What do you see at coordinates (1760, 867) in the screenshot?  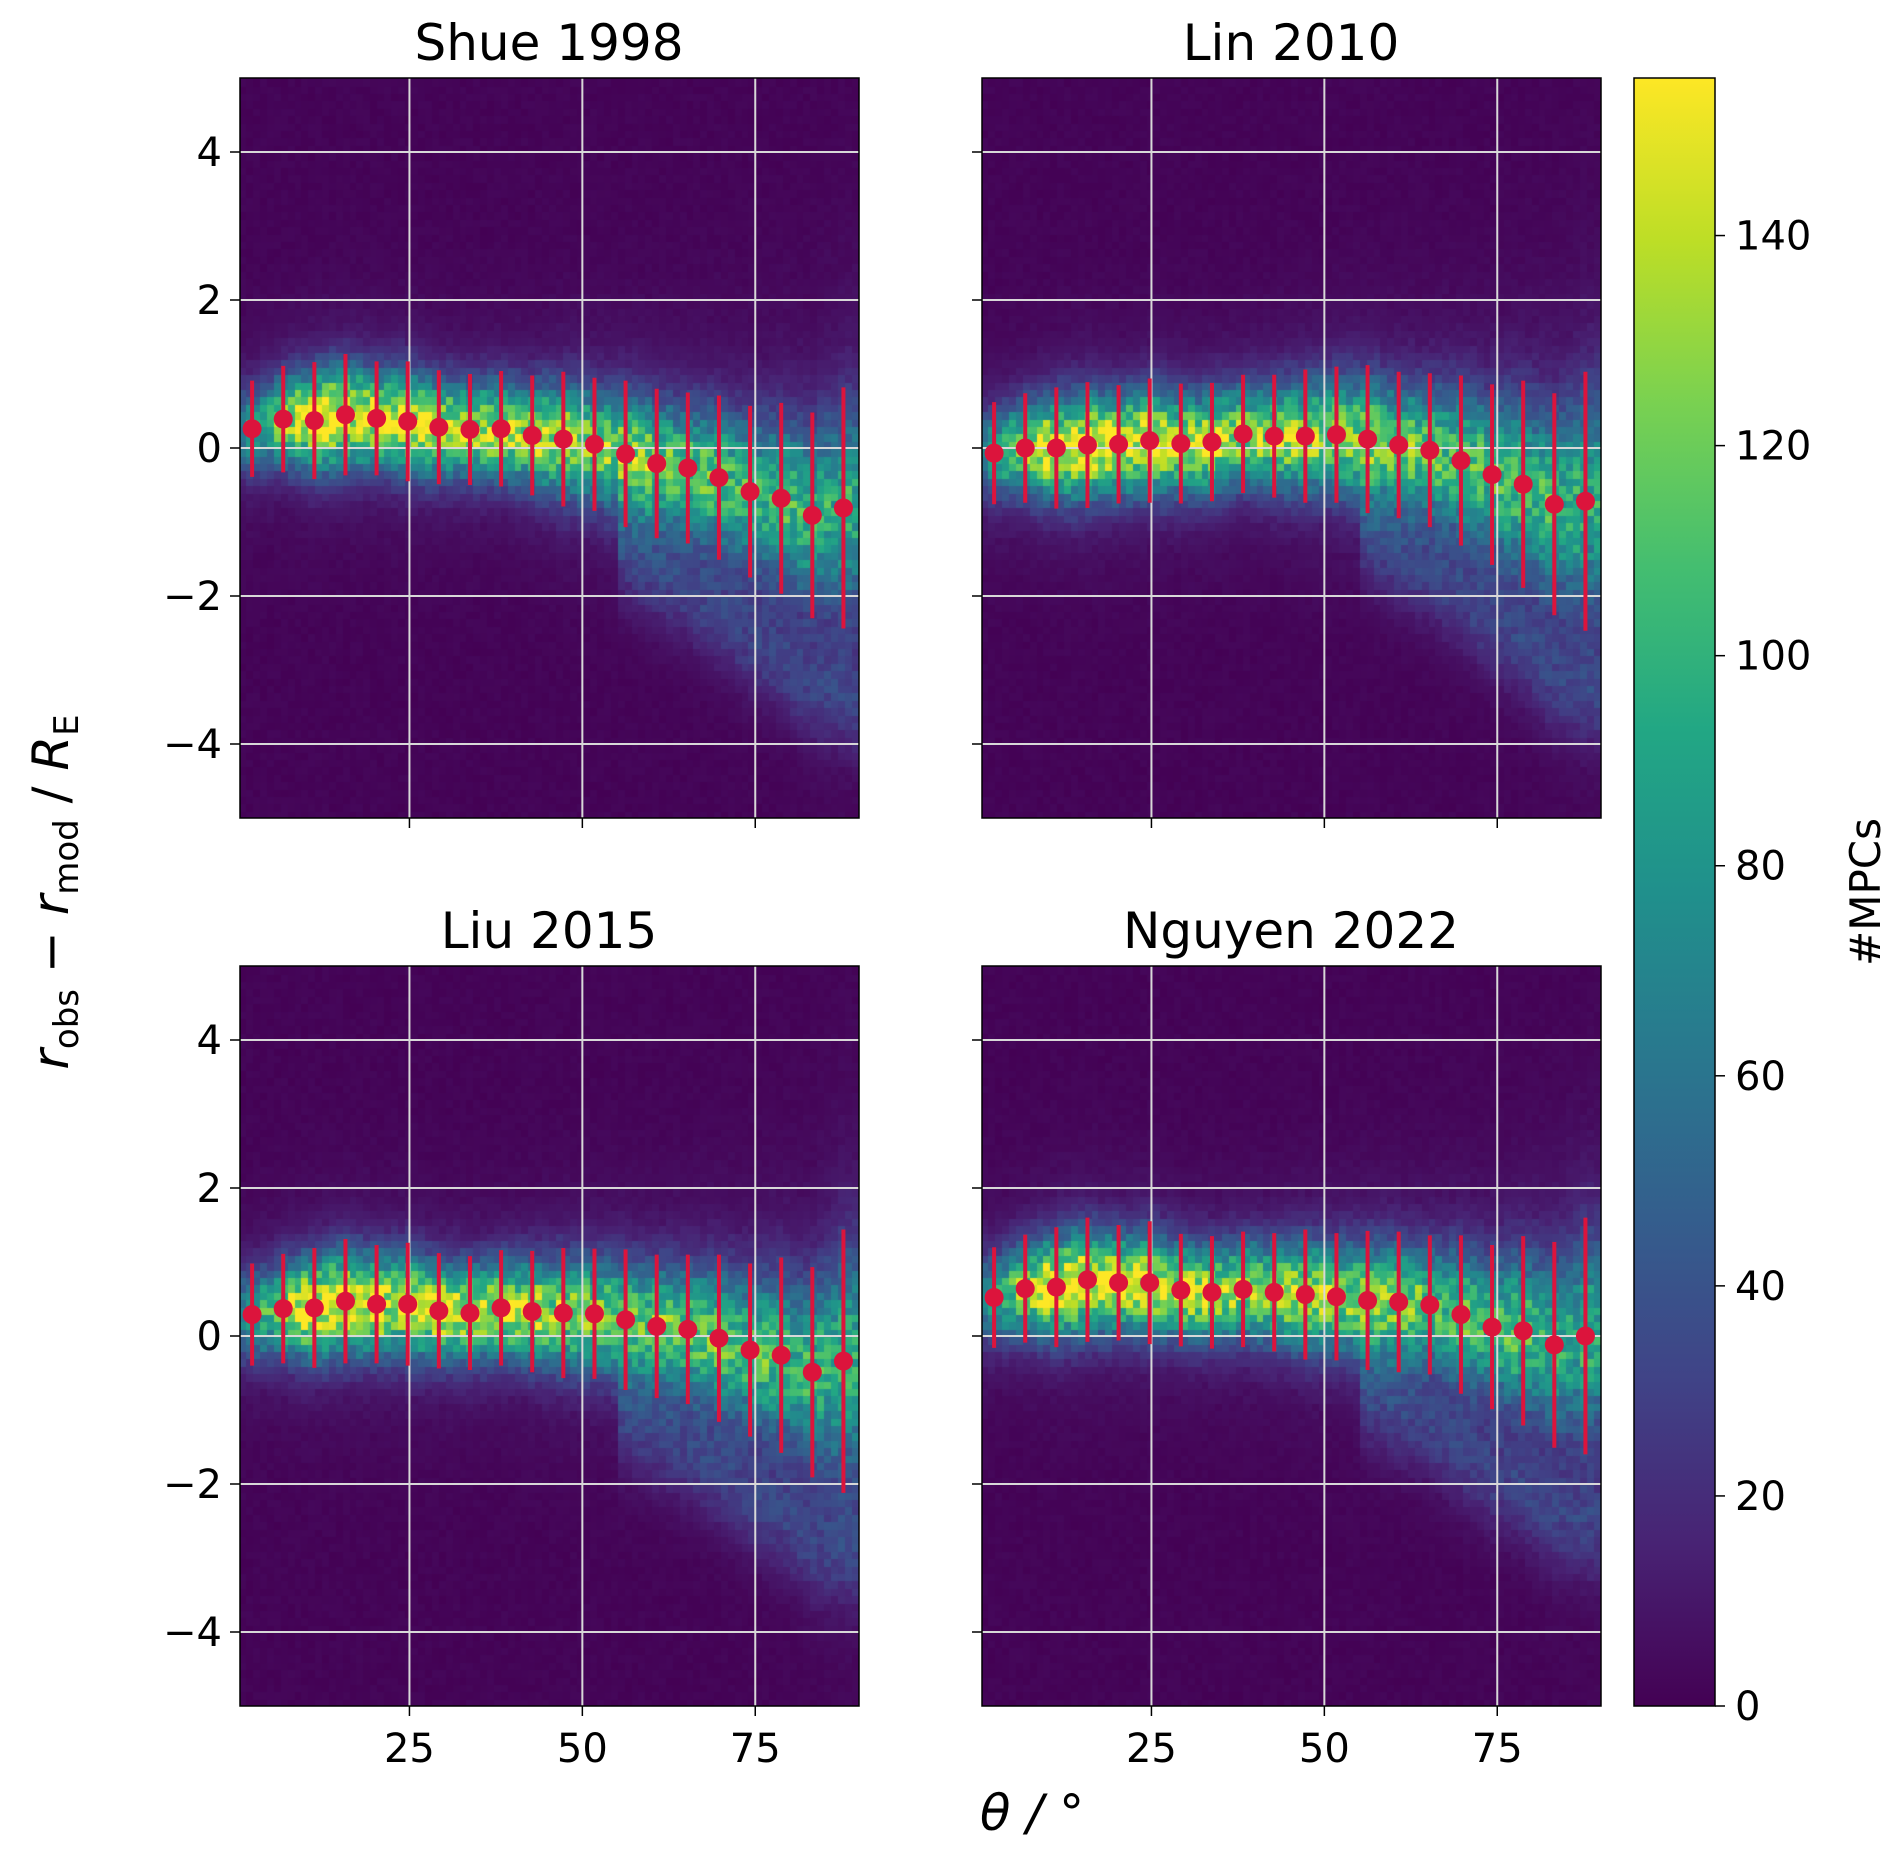 I see `colorbar-tick-label: 80` at bounding box center [1760, 867].